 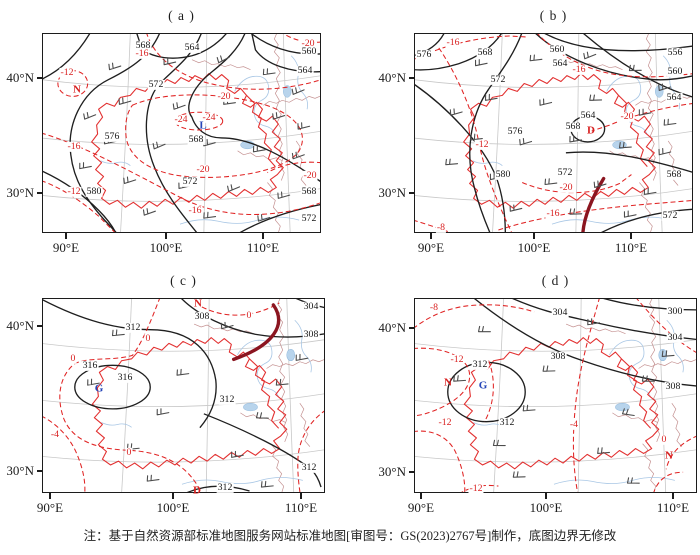 I want to click on panel-b-title: ( b ), so click(x=553, y=15).